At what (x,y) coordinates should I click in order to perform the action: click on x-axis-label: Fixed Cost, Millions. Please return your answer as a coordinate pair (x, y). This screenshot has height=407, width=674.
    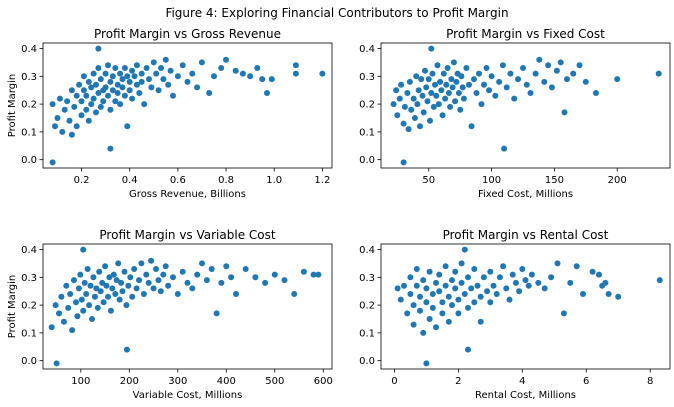
    Looking at the image, I should click on (525, 194).